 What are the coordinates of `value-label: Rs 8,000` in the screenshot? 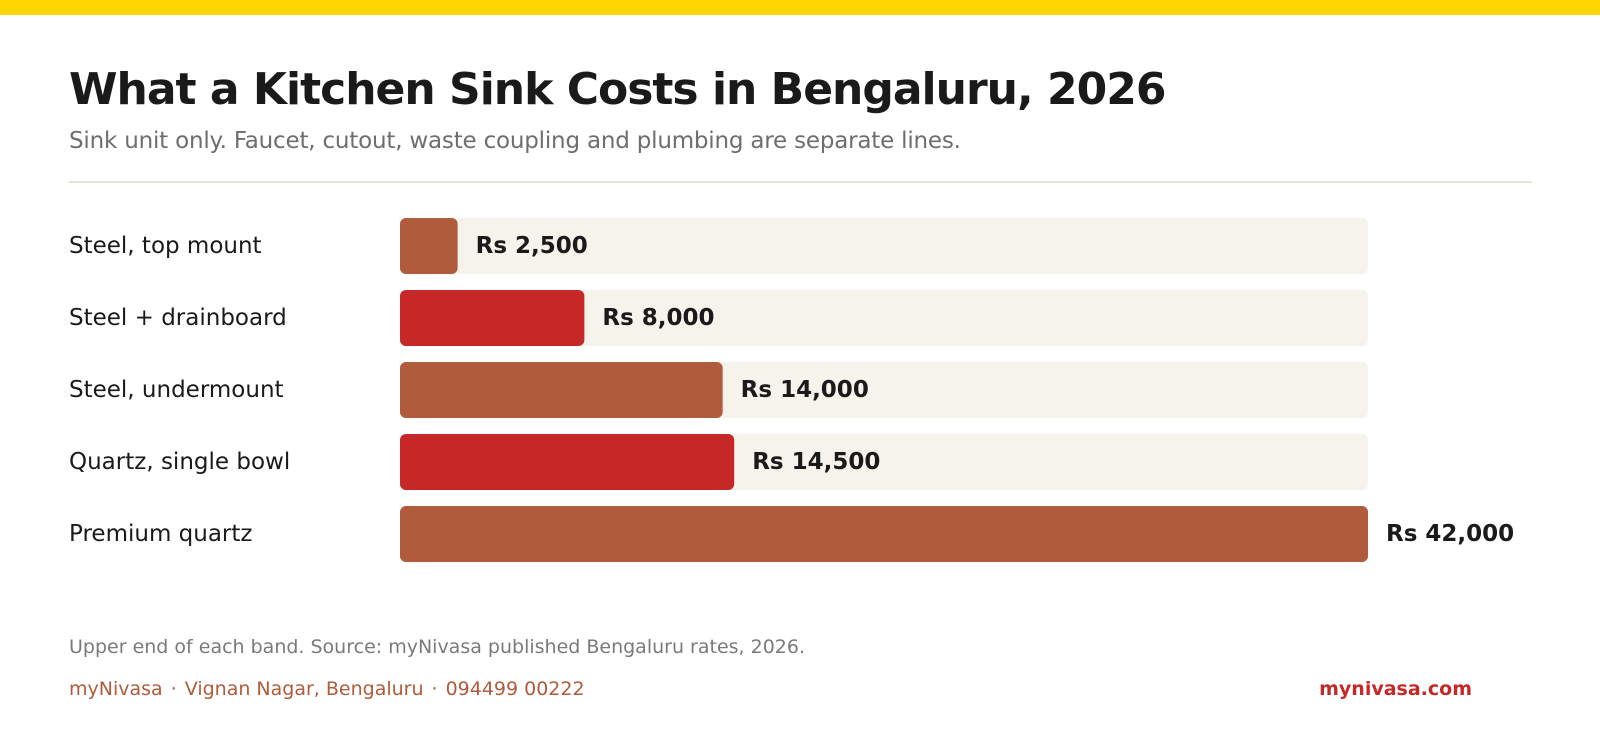 It's located at (658, 318).